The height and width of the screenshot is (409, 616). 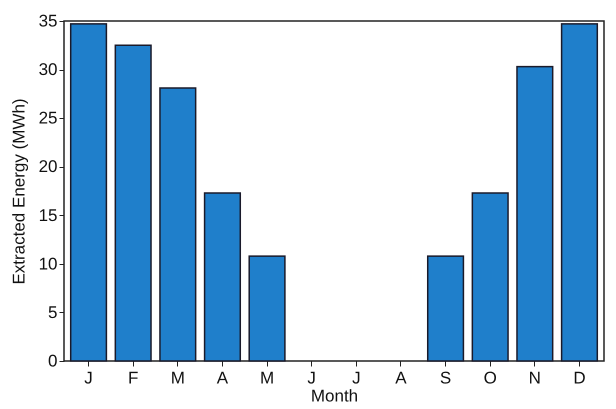 I want to click on x-axis-title: Month, so click(x=334, y=396).